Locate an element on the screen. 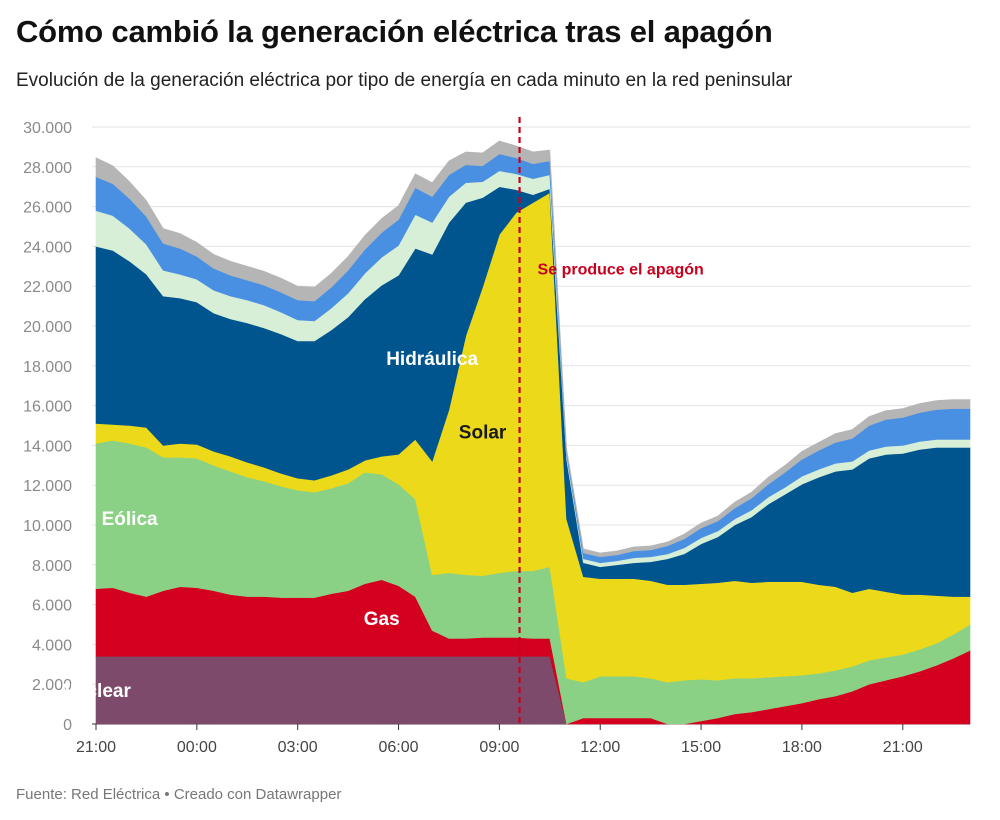 Image resolution: width=1000 pixels, height=820 pixels. x-tick-label: 15:00 is located at coordinates (701, 747).